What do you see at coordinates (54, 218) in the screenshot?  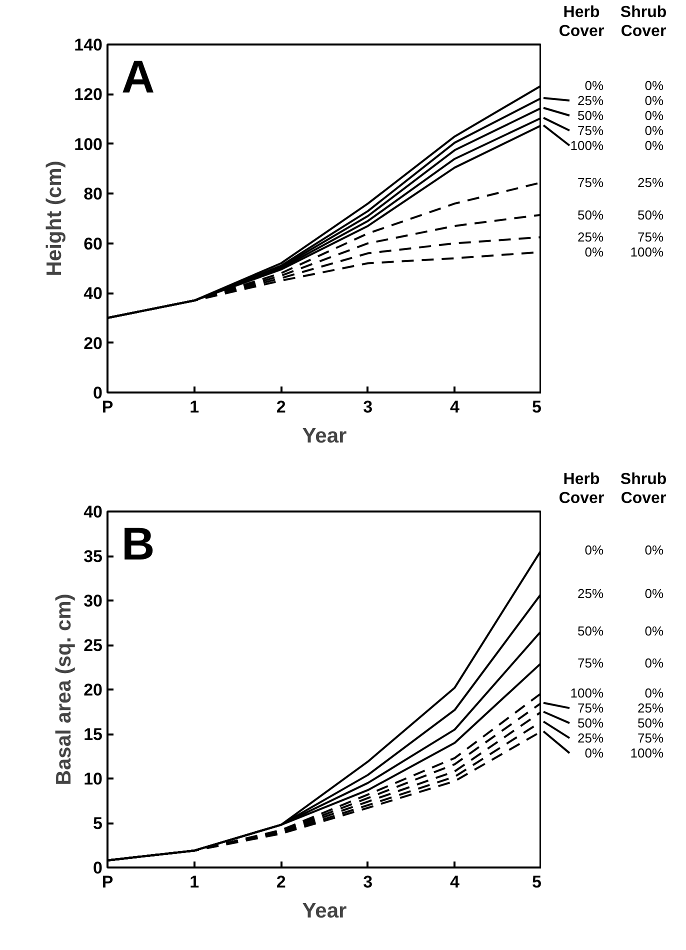 I see `y-axis-title: Height (cm)` at bounding box center [54, 218].